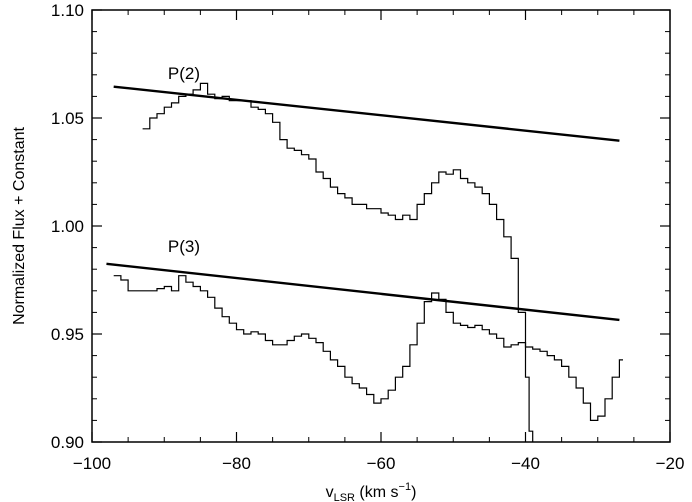 Image resolution: width=692 pixels, height=502 pixels. What do you see at coordinates (381, 463) in the screenshot?
I see `x-tick-label: −60` at bounding box center [381, 463].